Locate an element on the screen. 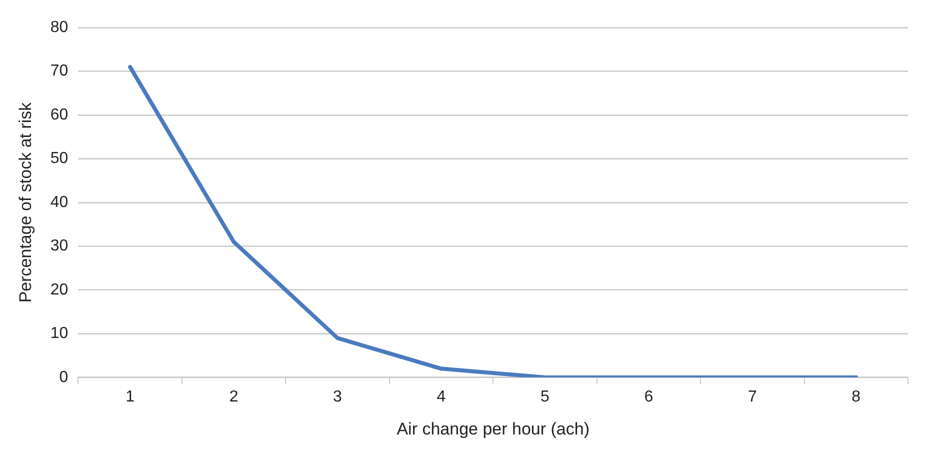 This screenshot has height=452, width=936. y-tick-label: 20 is located at coordinates (59, 289).